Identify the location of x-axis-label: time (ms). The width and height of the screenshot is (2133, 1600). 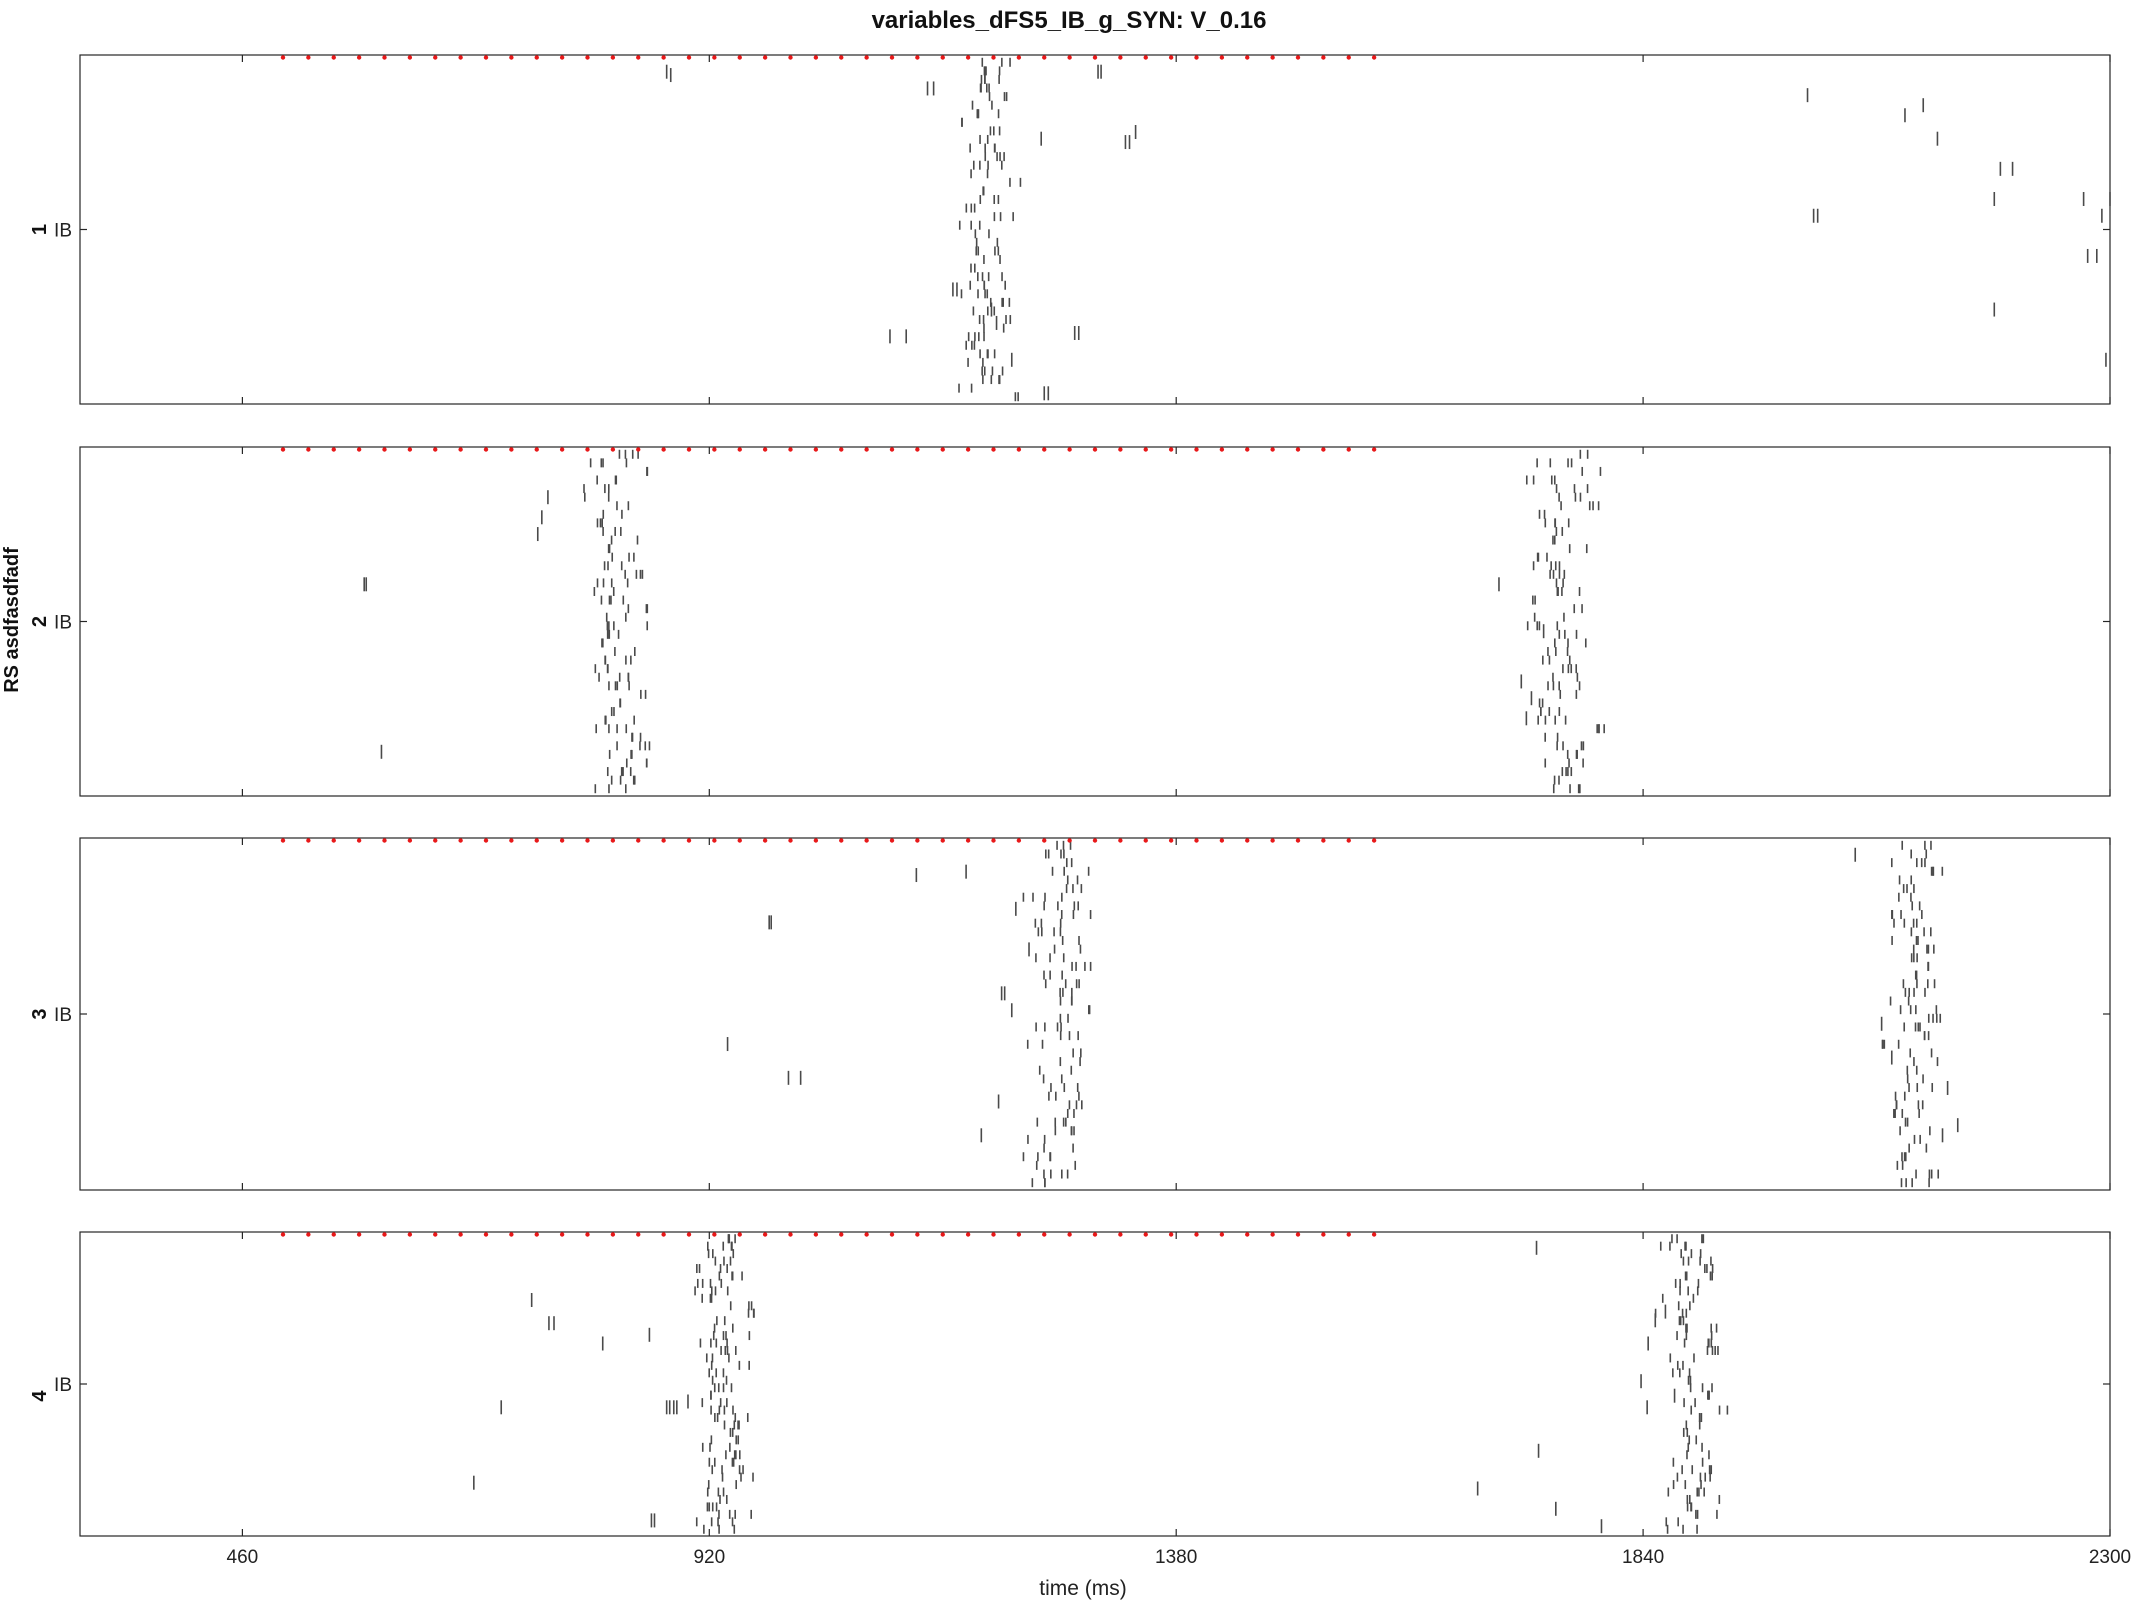
(1083, 1588).